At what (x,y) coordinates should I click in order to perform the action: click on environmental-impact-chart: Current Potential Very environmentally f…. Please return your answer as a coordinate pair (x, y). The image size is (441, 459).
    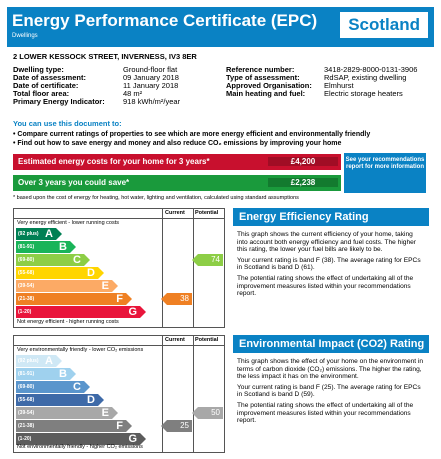
    Looking at the image, I should click on (119, 394).